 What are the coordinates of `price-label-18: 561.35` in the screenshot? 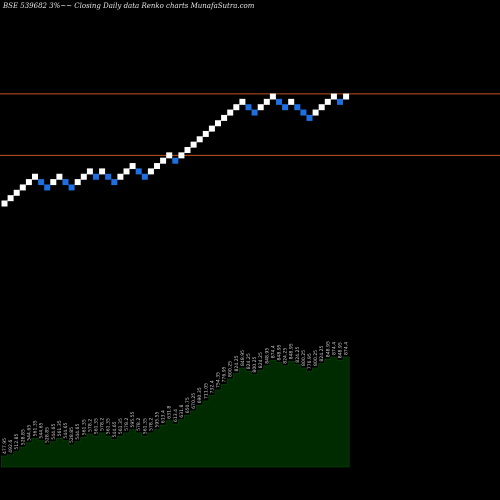 It's located at (109, 426).